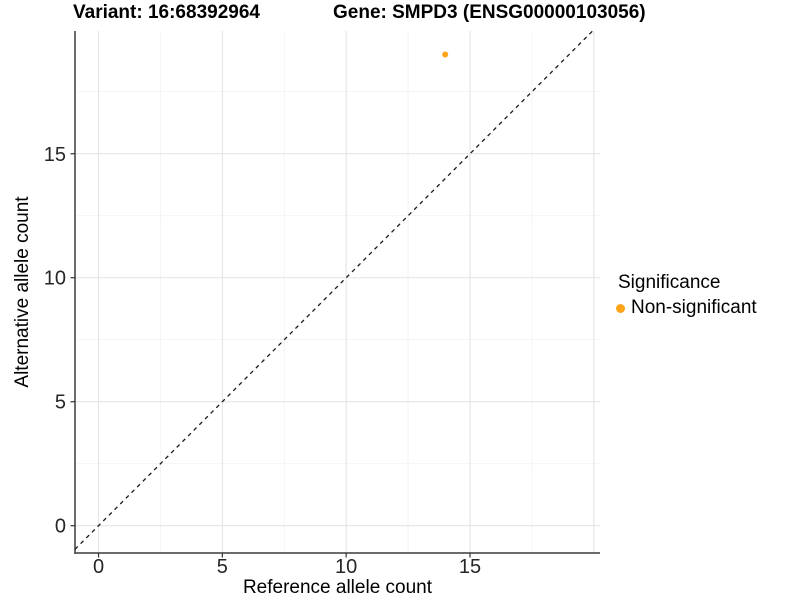 The width and height of the screenshot is (800, 600). I want to click on x-tick-label: 0, so click(98, 567).